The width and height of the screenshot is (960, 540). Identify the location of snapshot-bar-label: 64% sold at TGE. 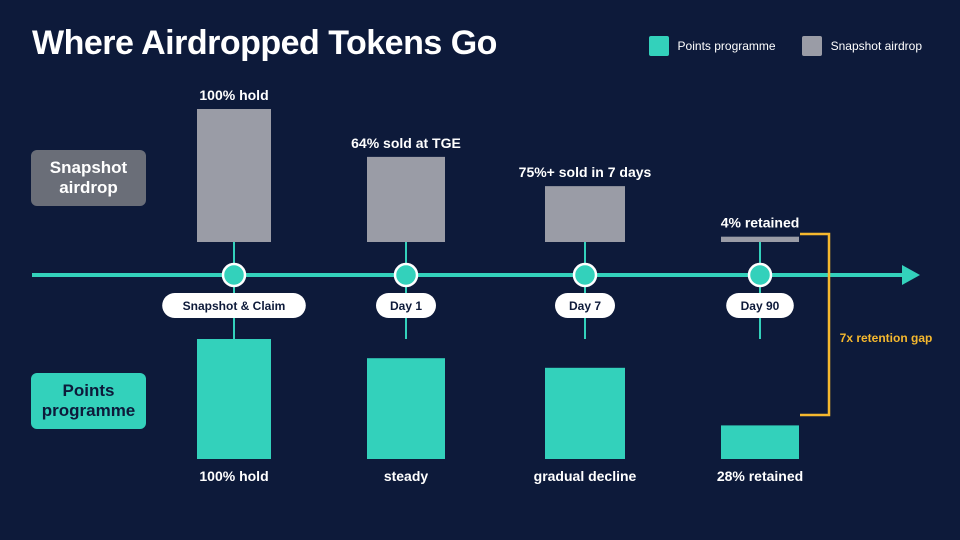
(406, 143).